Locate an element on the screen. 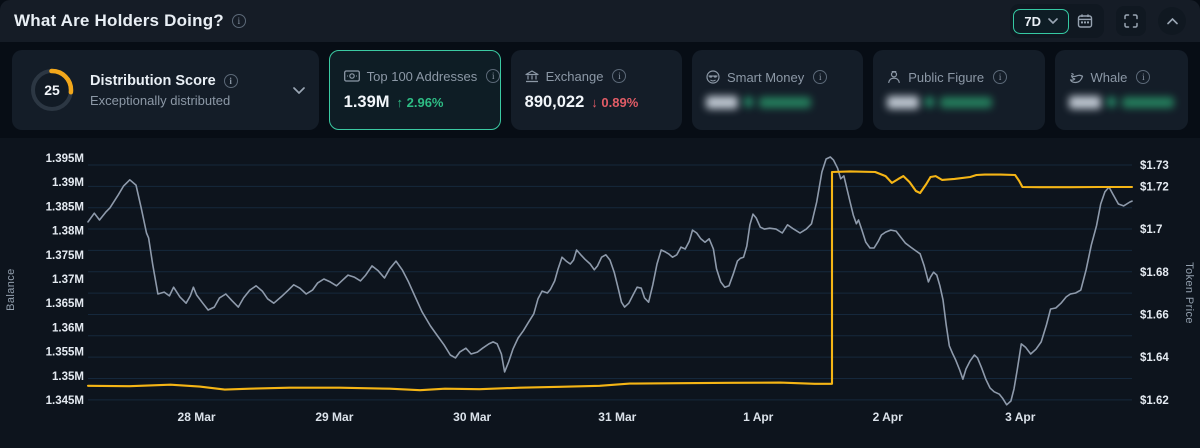 The image size is (1200, 448). left-axis-tick: 1.39M is located at coordinates (68, 183).